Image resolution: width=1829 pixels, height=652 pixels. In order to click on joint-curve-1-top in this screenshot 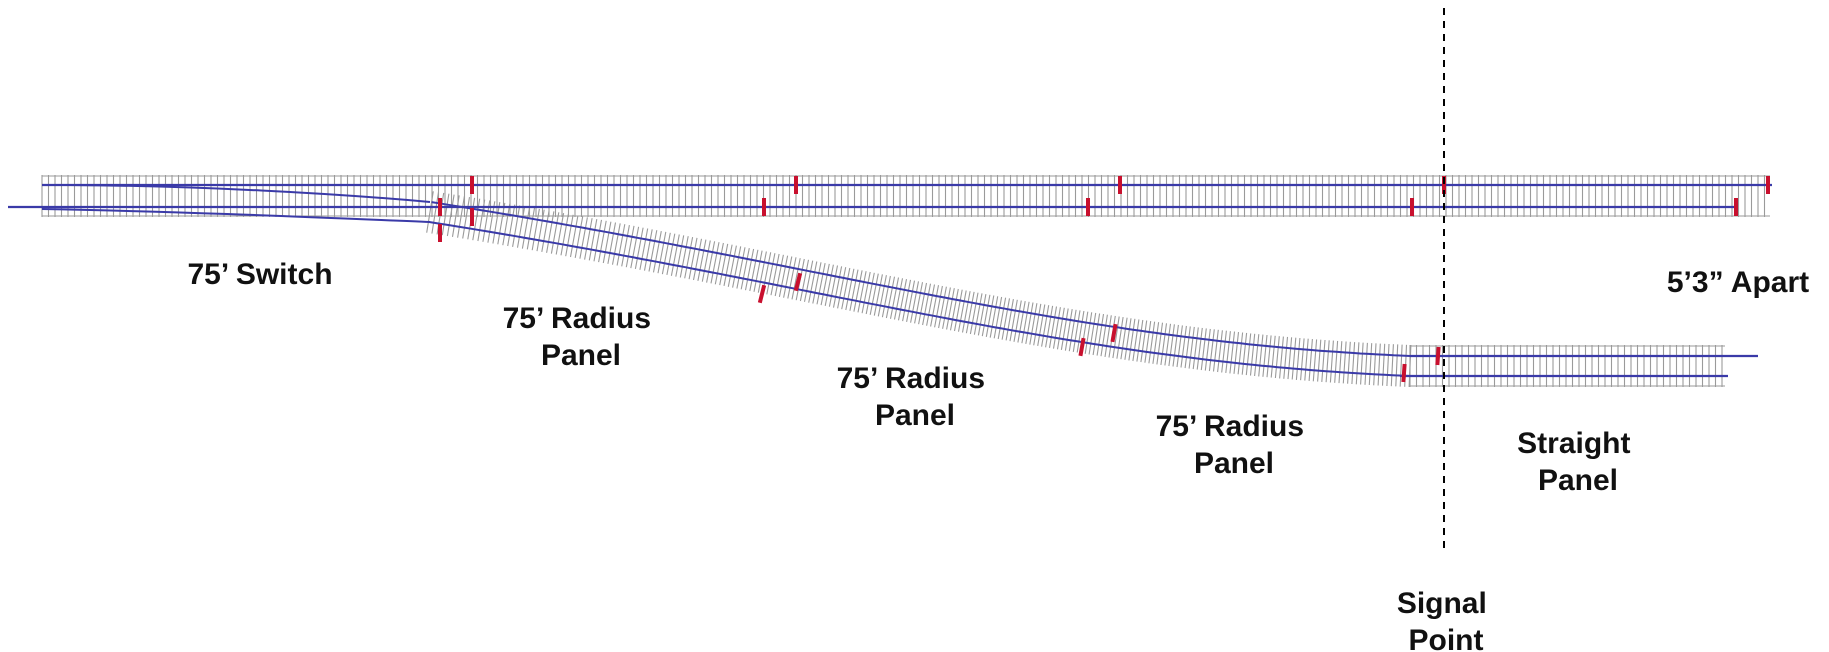, I will do `click(798, 282)`.